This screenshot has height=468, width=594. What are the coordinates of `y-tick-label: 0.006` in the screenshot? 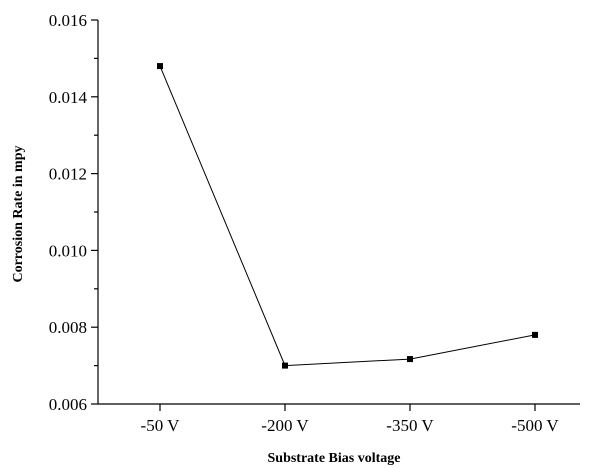 It's located at (68, 404).